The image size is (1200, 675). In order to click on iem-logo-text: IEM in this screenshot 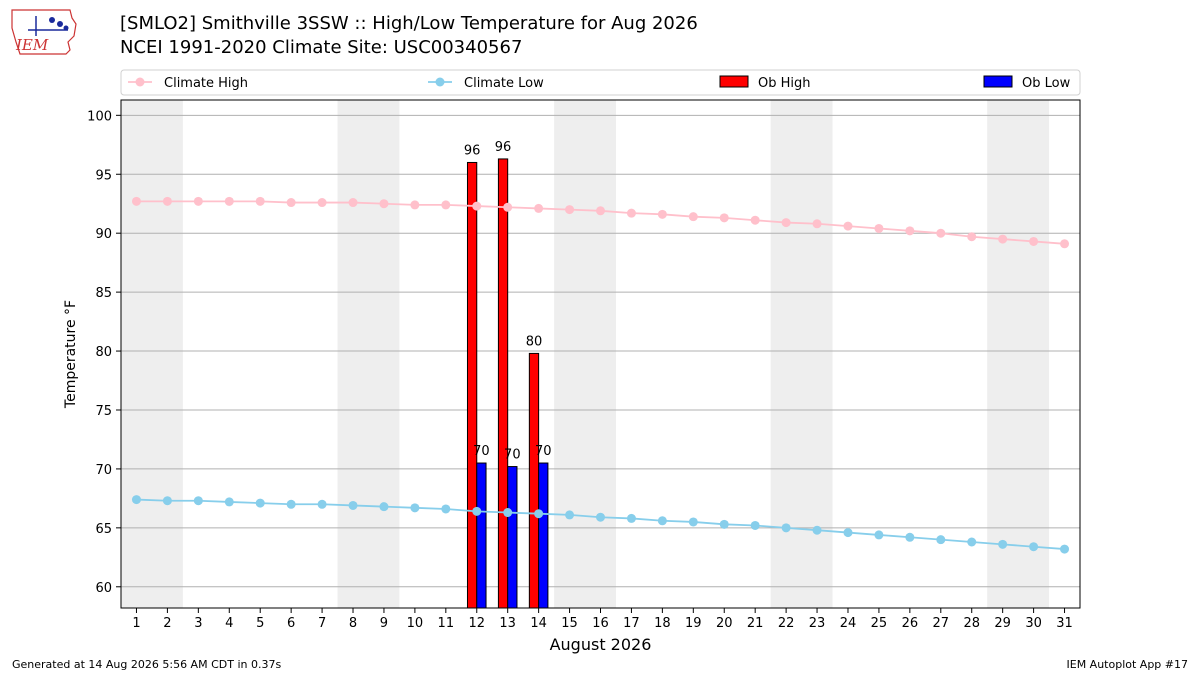, I will do `click(32, 45)`.